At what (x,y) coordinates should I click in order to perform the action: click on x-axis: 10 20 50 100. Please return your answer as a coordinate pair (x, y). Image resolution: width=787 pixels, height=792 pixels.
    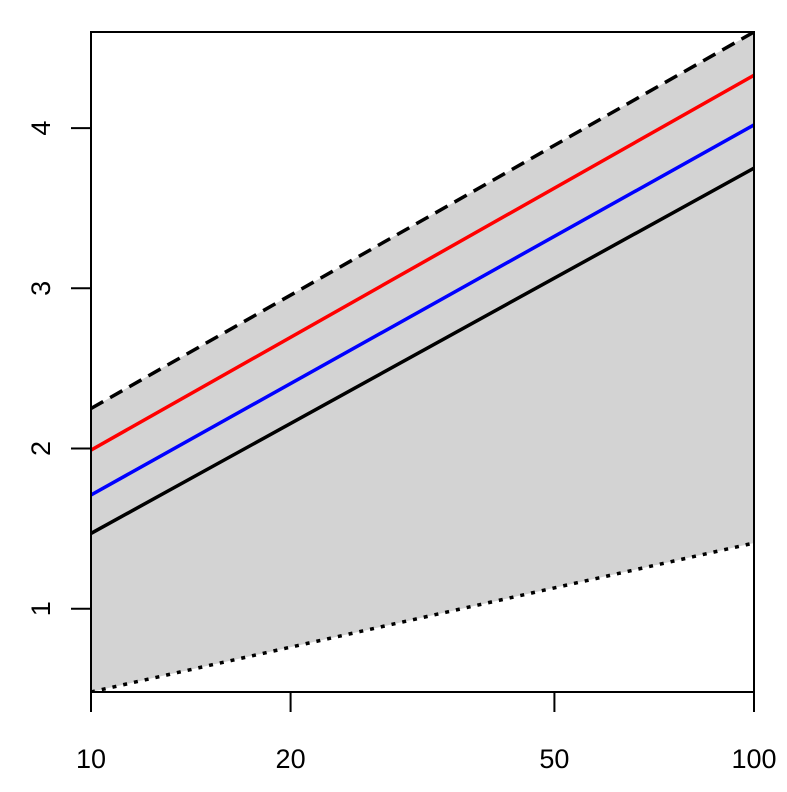
    Looking at the image, I should click on (426, 732).